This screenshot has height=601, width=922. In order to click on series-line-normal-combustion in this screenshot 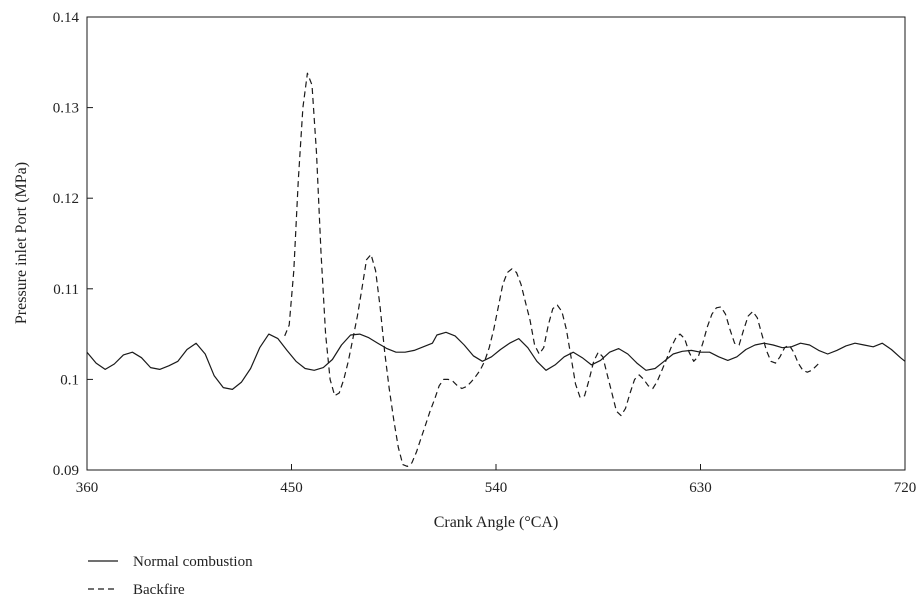, I will do `click(496, 360)`.